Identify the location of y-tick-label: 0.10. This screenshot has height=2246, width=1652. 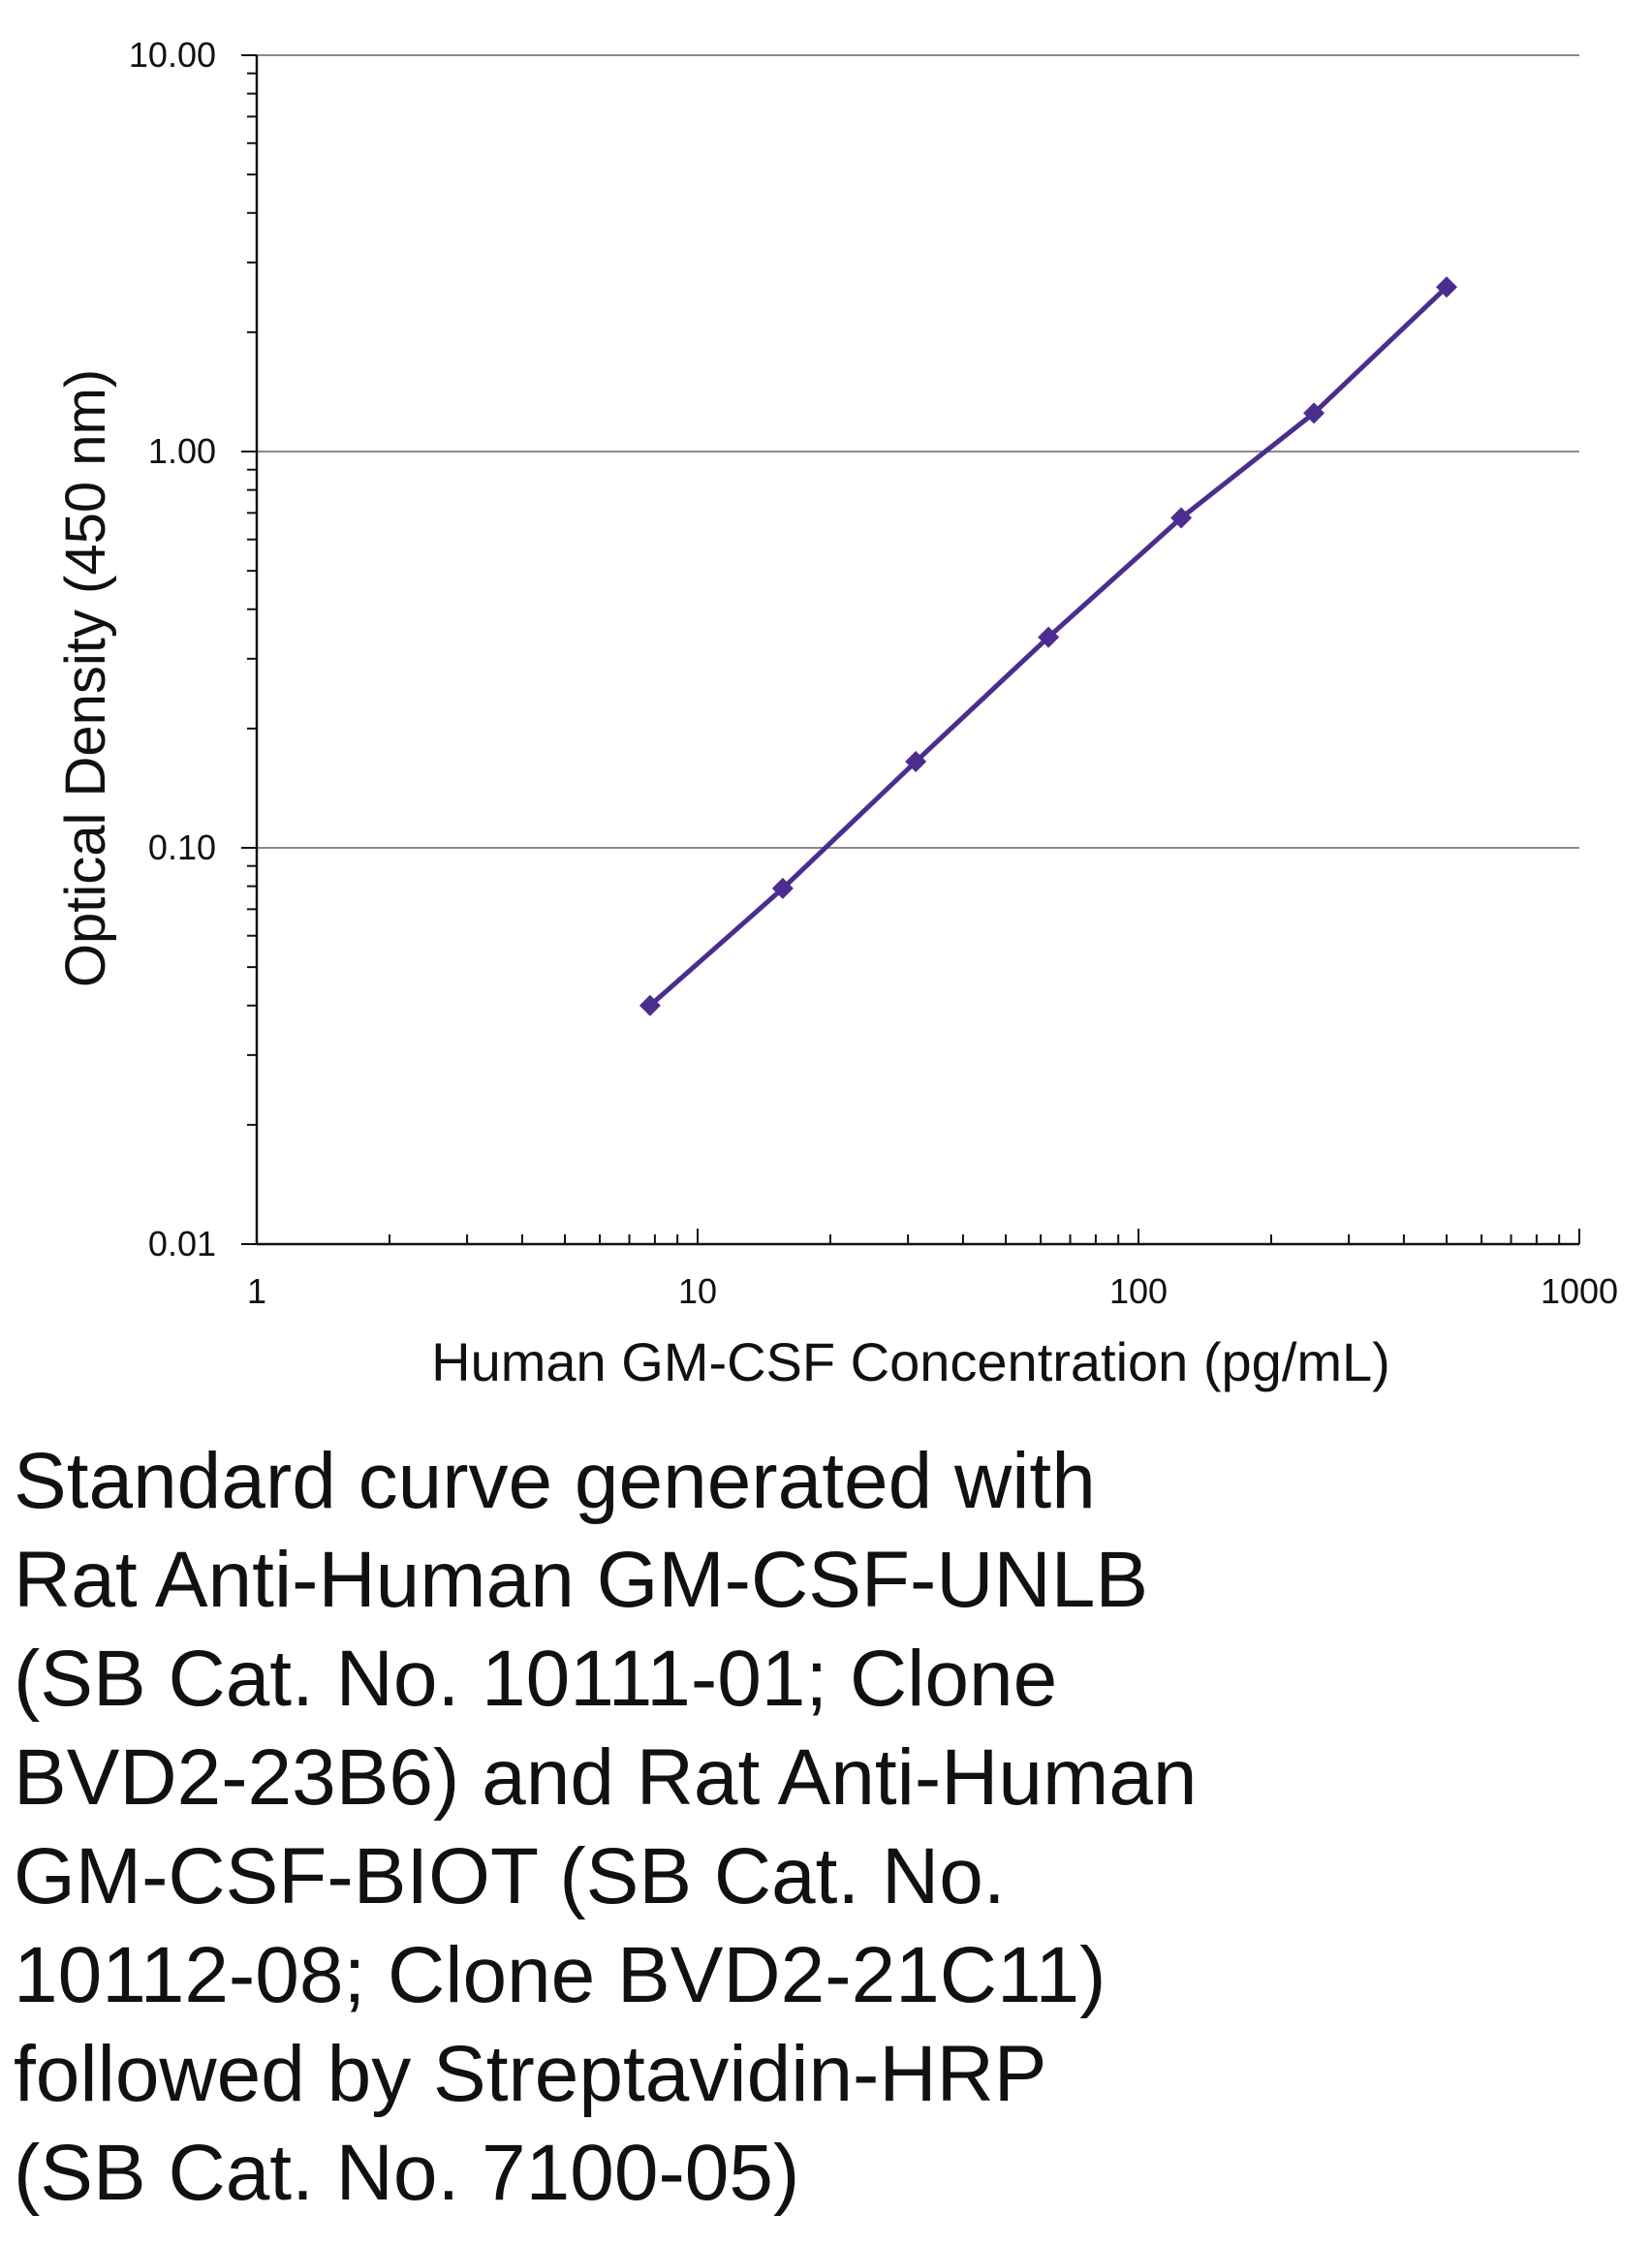
(182, 847).